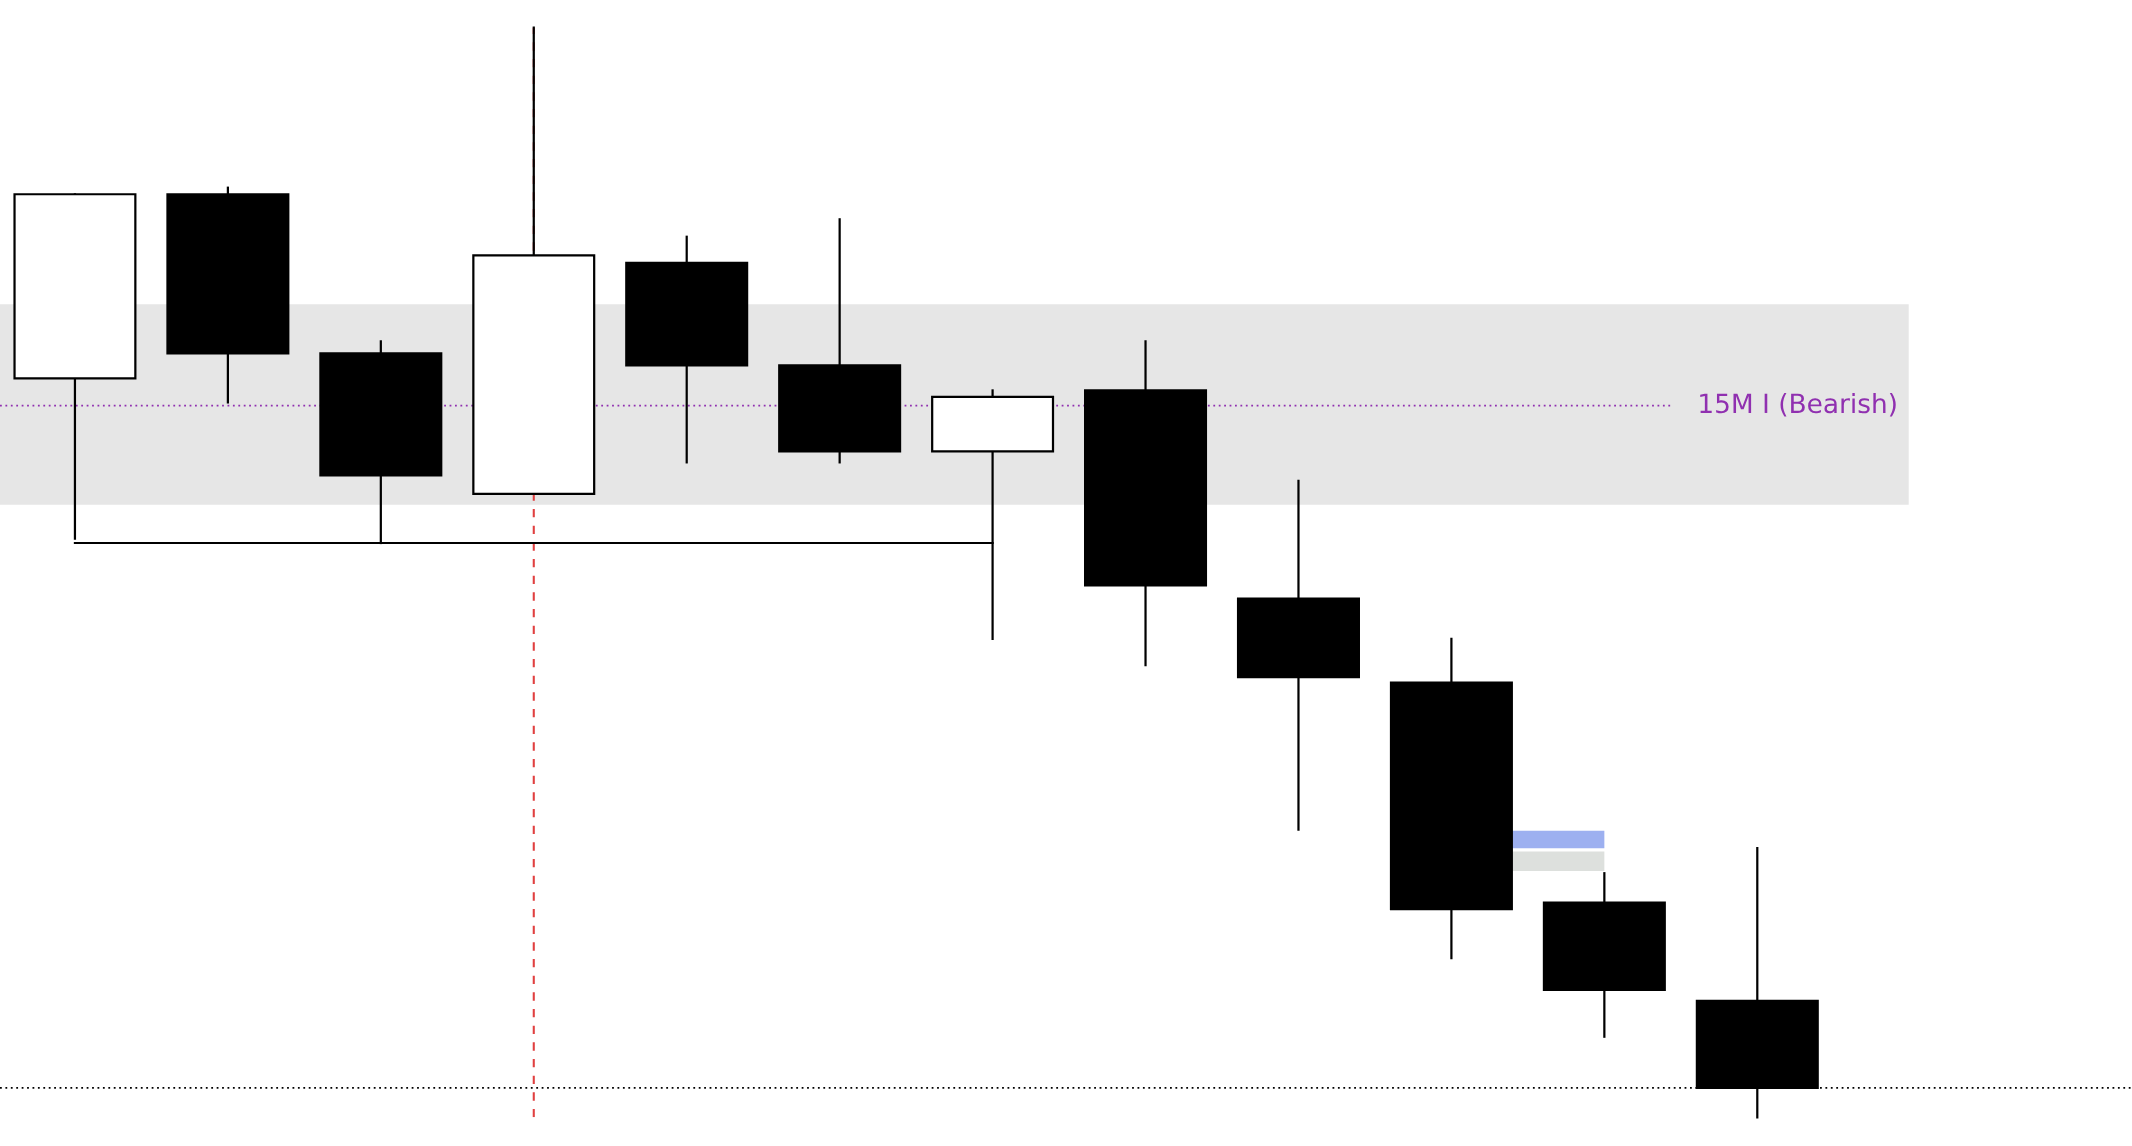  I want to click on ref-line-label: 15M I (Bearish), so click(1798, 404).